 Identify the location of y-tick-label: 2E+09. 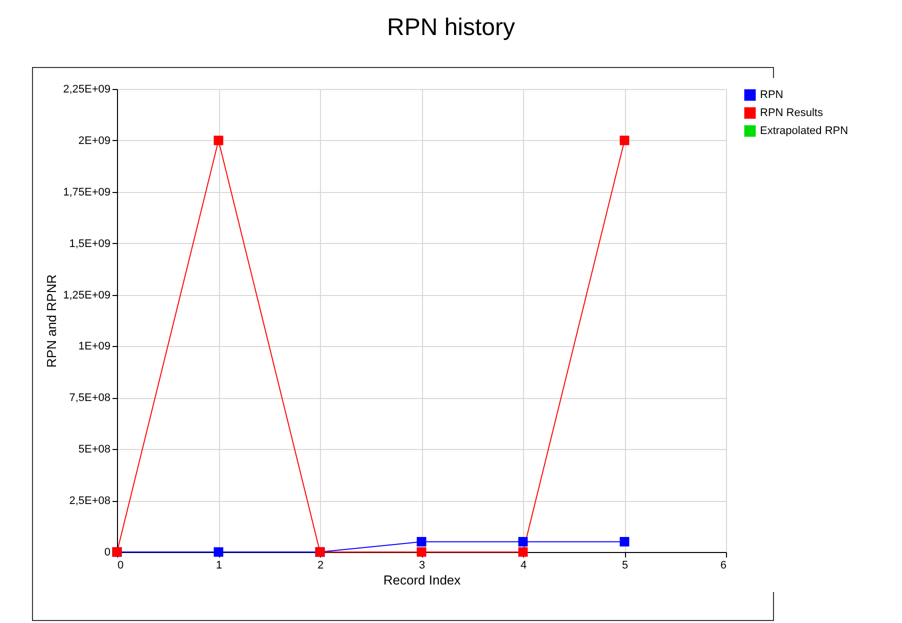
(94, 140).